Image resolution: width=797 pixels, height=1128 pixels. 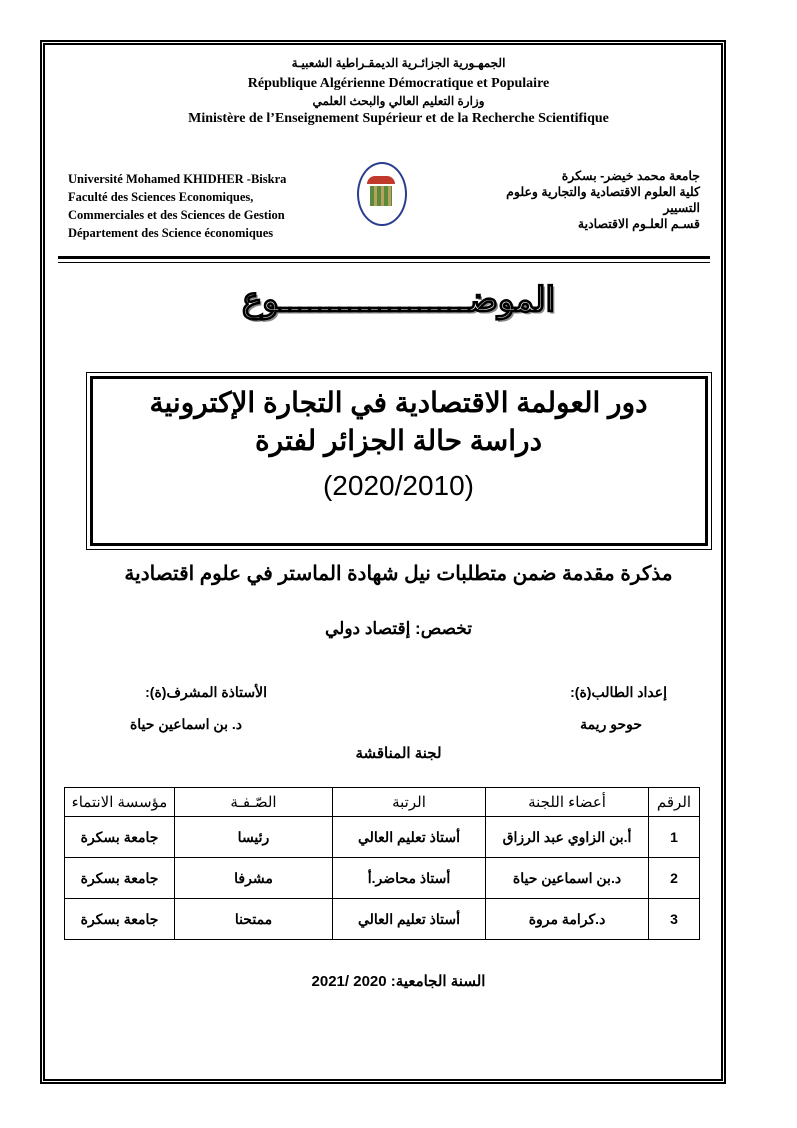 I want to click on header-cell: مؤسسة الانتماء, so click(x=119, y=802).